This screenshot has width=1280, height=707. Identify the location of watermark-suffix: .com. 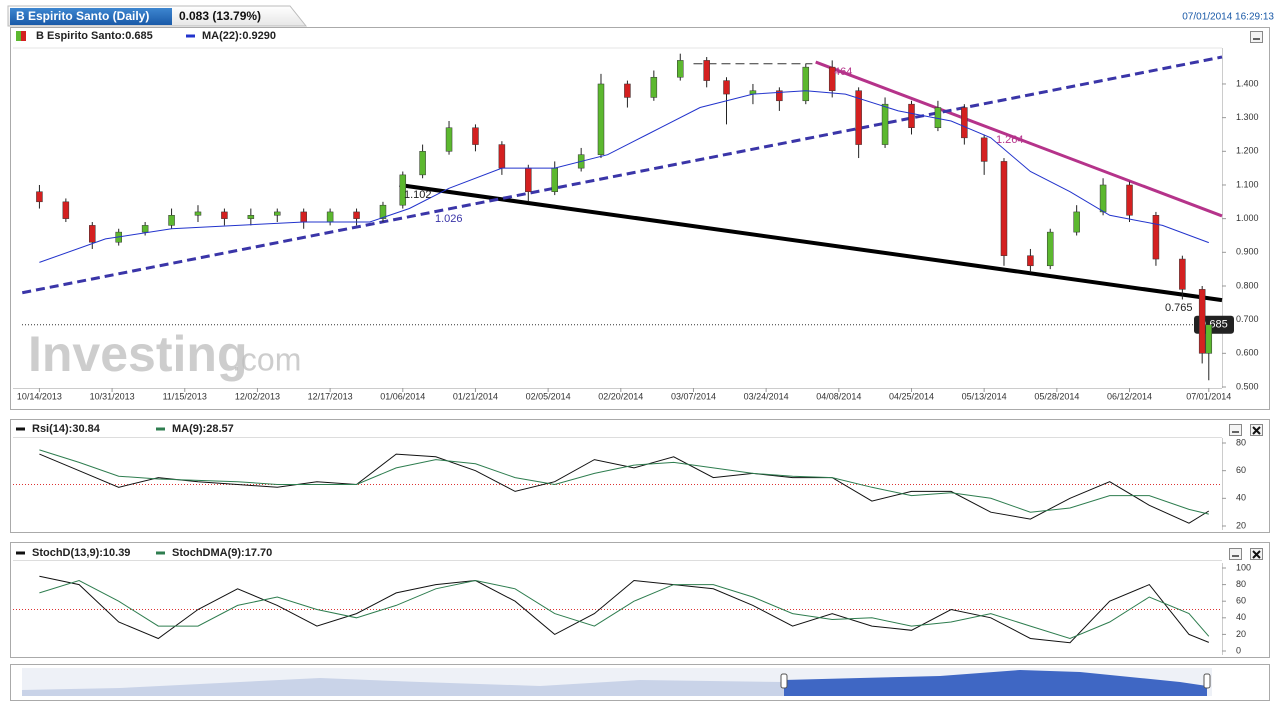
(266, 359).